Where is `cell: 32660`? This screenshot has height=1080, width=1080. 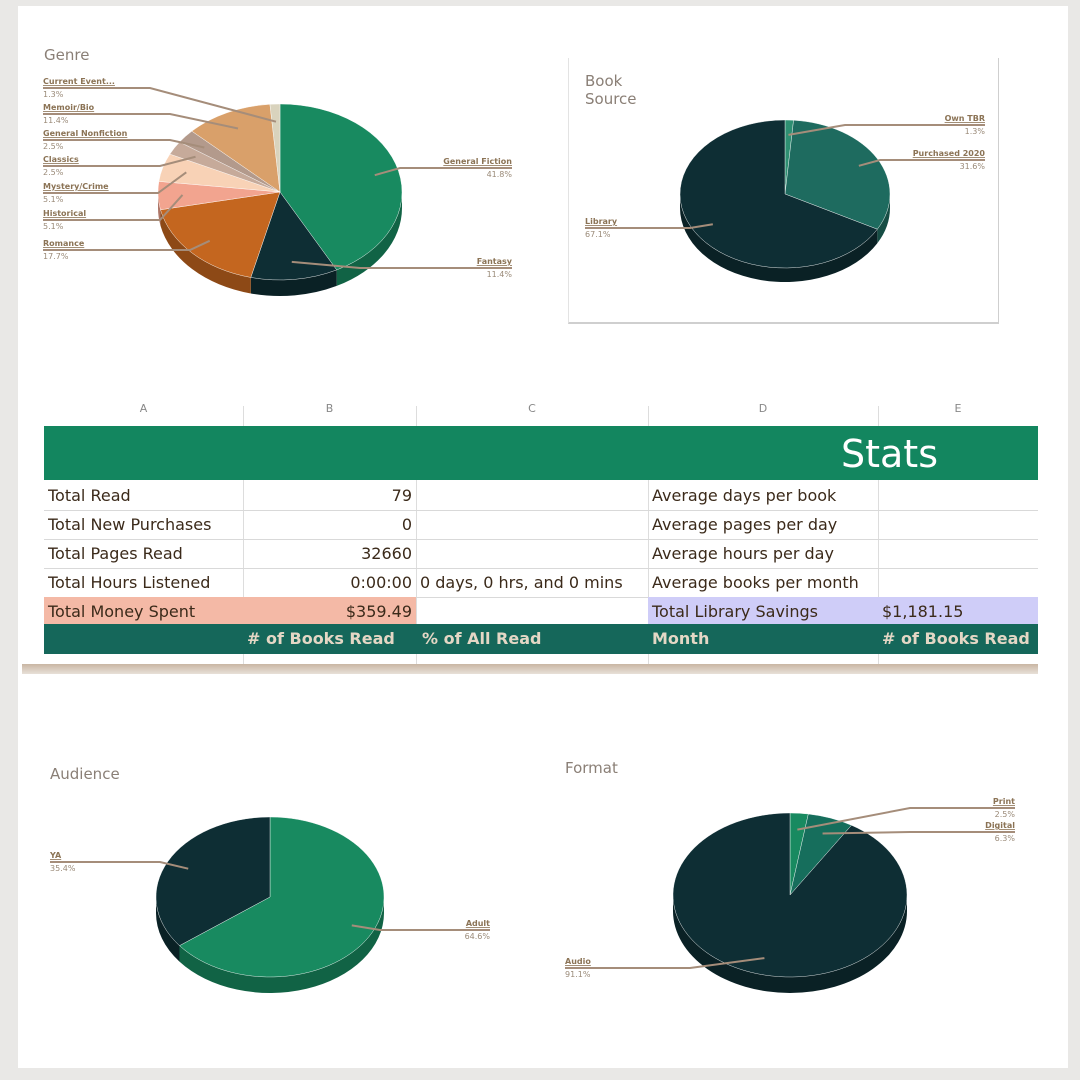
cell: 32660 is located at coordinates (386, 553).